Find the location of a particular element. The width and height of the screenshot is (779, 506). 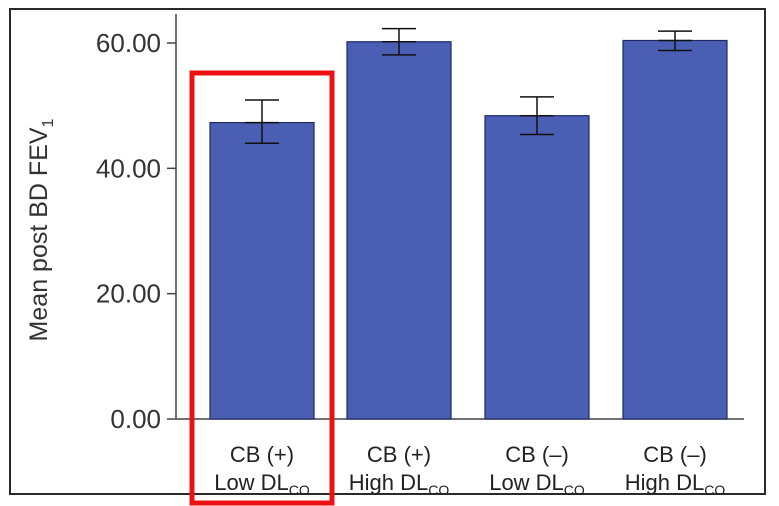

error-bars is located at coordinates (468, 86).